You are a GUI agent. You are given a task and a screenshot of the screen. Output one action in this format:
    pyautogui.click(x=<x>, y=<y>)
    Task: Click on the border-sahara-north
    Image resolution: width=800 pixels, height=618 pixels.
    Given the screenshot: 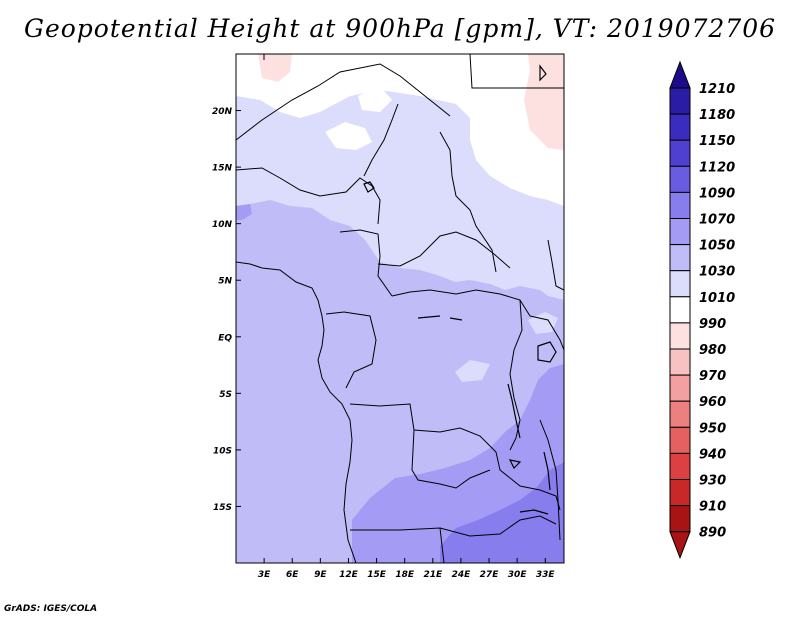 What is the action you would take?
    pyautogui.click(x=343, y=102)
    